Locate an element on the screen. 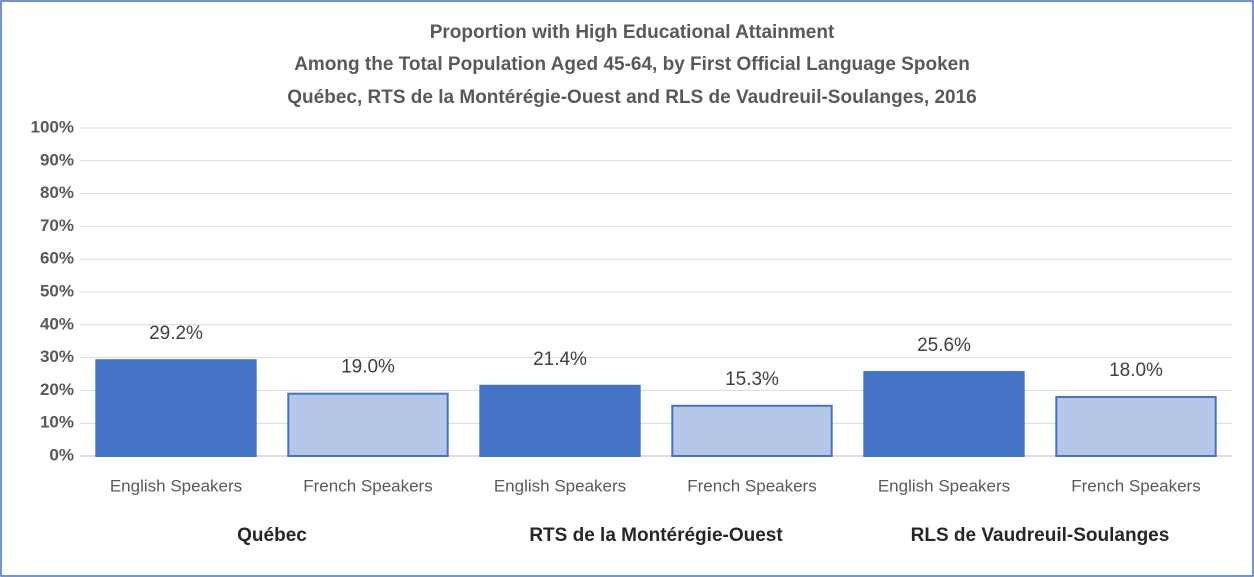 Image resolution: width=1254 pixels, height=577 pixels. value-label: 29.2% is located at coordinates (176, 333).